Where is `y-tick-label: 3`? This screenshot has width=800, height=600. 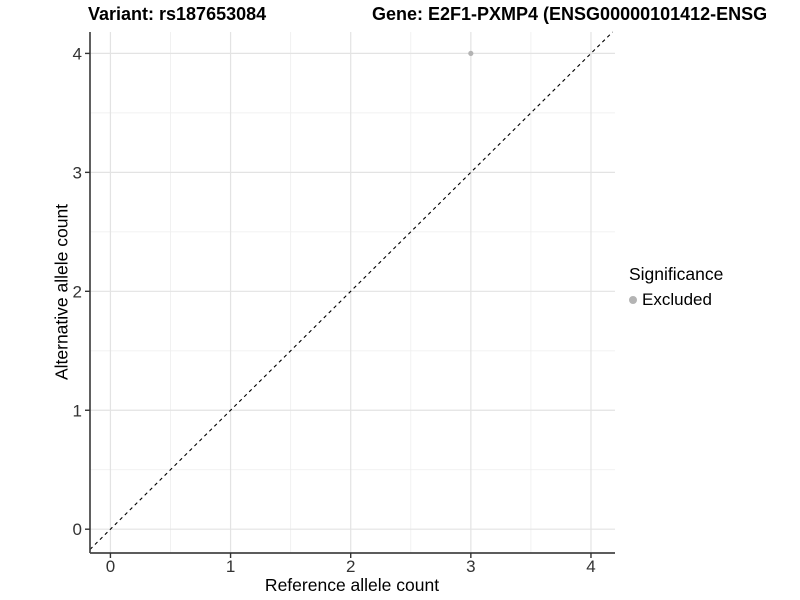 y-tick-label: 3 is located at coordinates (77, 172).